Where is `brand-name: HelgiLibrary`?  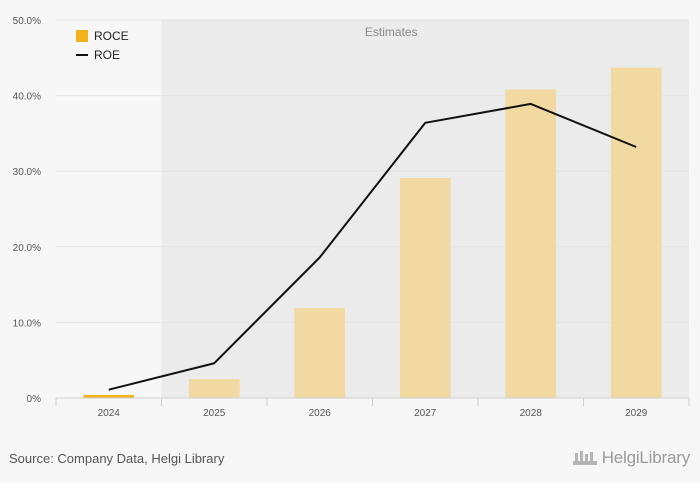 brand-name: HelgiLibrary is located at coordinates (646, 457).